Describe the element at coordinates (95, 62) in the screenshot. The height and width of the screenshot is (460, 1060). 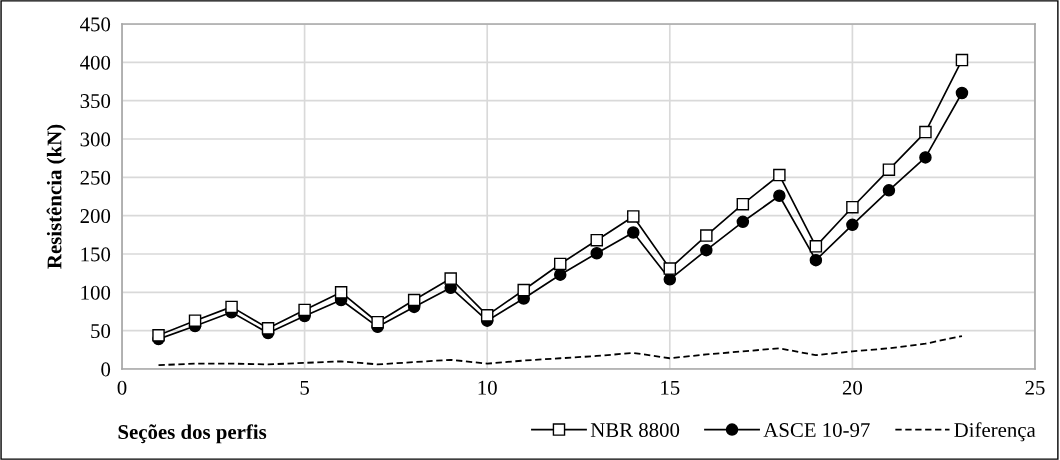
I see `y-tick-label: 400` at that location.